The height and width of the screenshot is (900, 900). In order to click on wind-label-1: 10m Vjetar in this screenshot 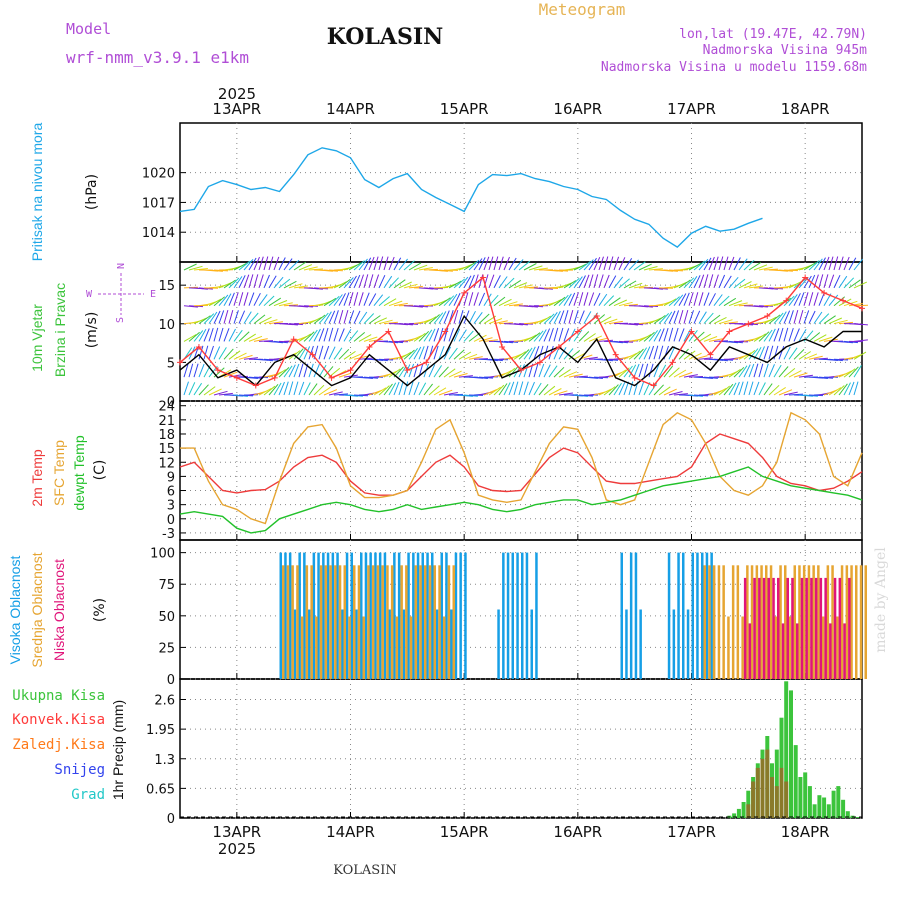, I will do `click(37, 338)`.